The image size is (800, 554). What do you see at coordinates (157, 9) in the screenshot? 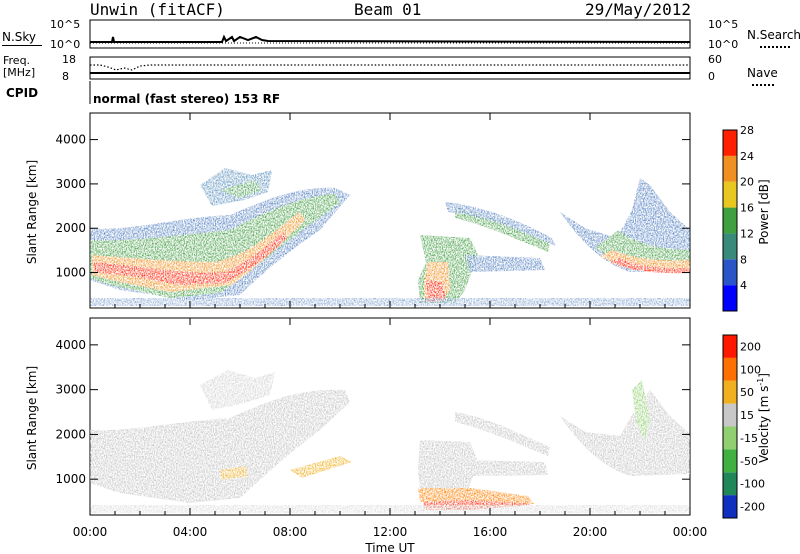
I see `station-title: Unwin (fitACF)` at bounding box center [157, 9].